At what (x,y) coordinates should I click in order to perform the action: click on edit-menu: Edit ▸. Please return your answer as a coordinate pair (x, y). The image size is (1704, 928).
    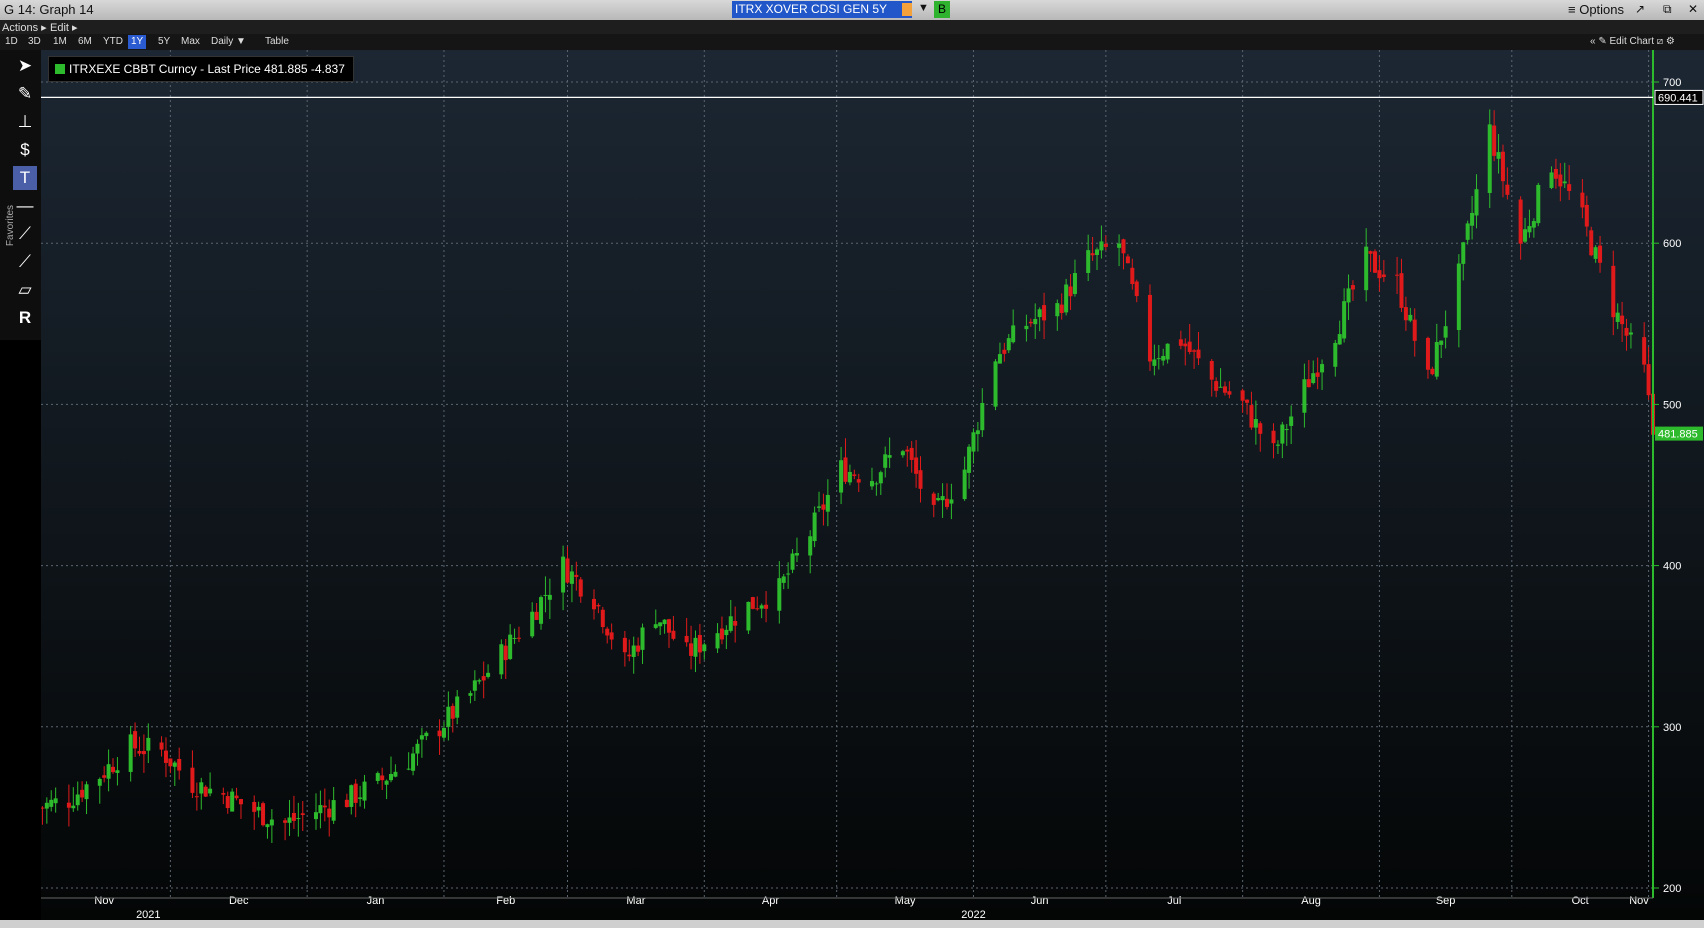
    Looking at the image, I should click on (64, 28).